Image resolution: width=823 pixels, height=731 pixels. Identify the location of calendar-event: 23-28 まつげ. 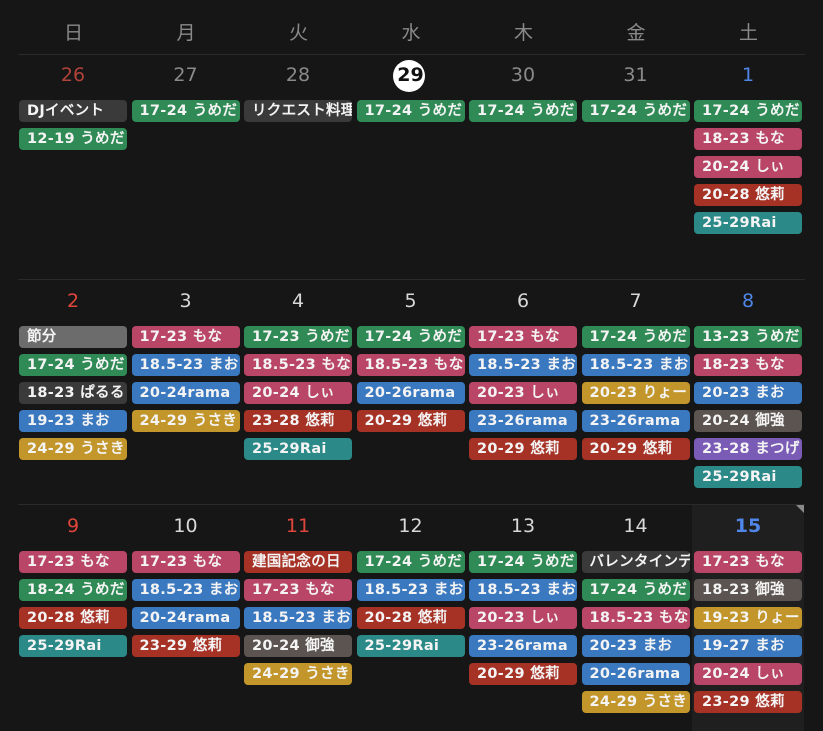
(748, 449).